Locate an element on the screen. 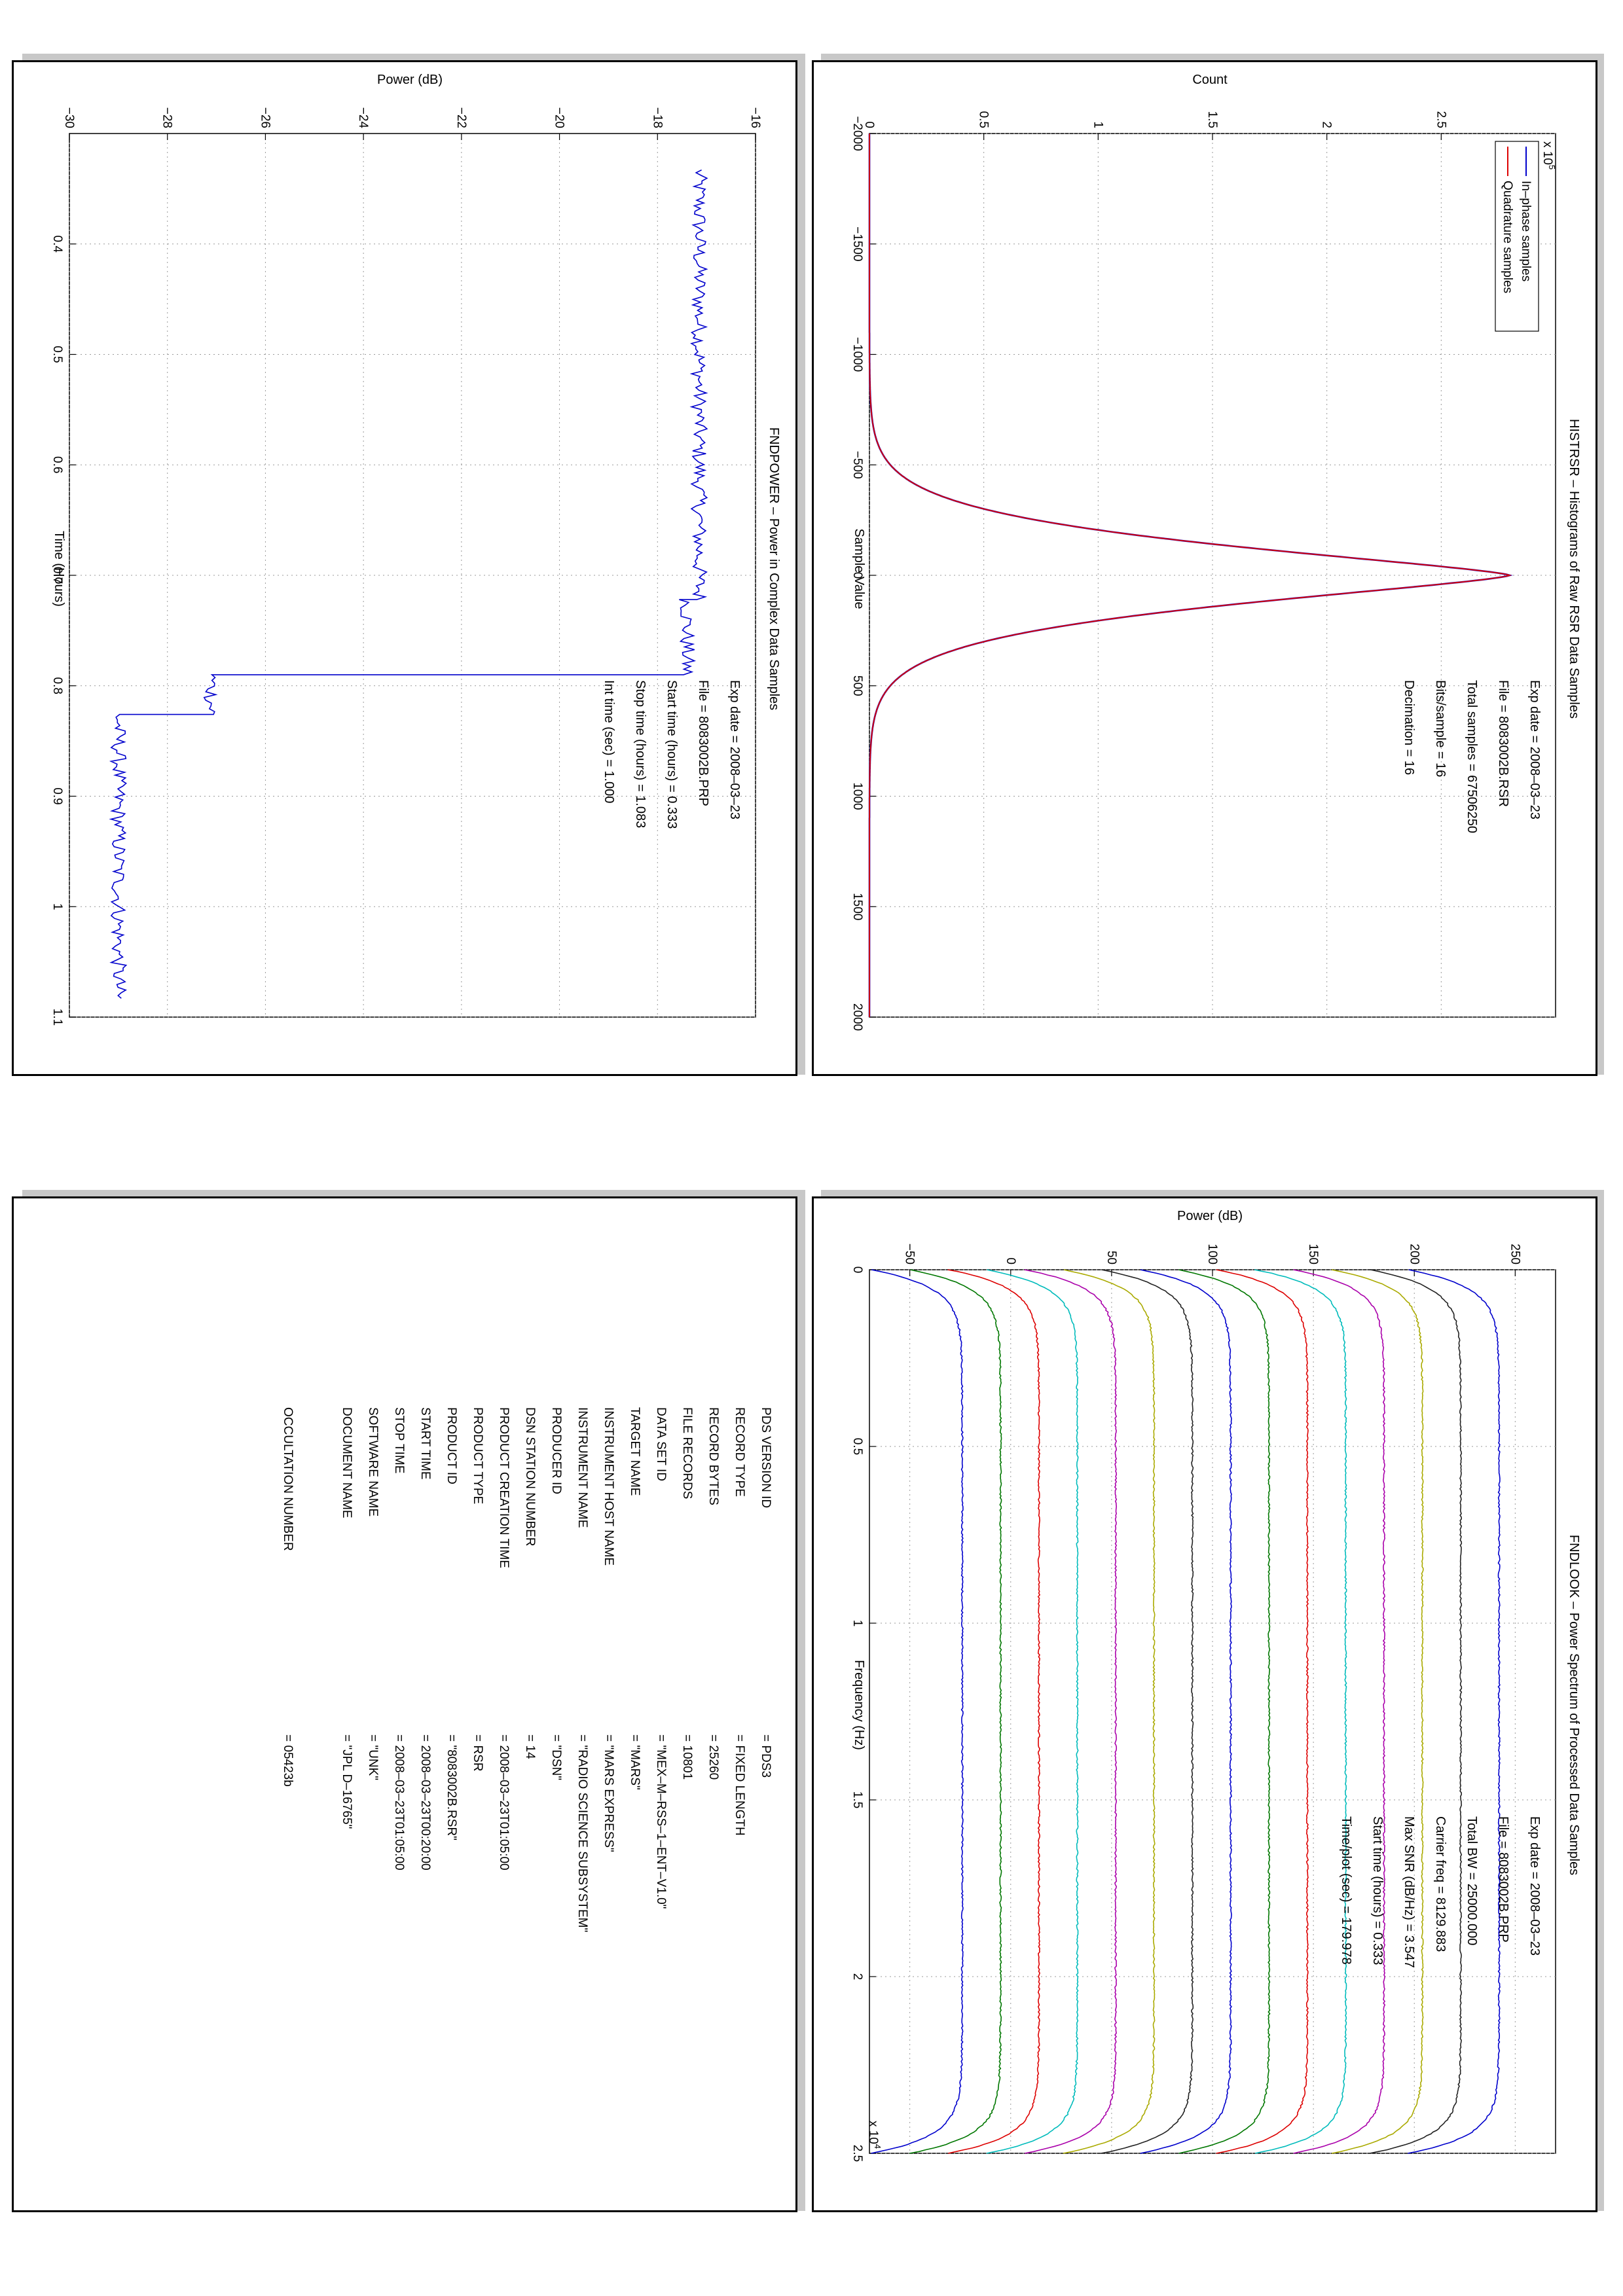 The height and width of the screenshot is (2296, 1623). fndlook-y-tick-label: 100 is located at coordinates (1212, 1254).